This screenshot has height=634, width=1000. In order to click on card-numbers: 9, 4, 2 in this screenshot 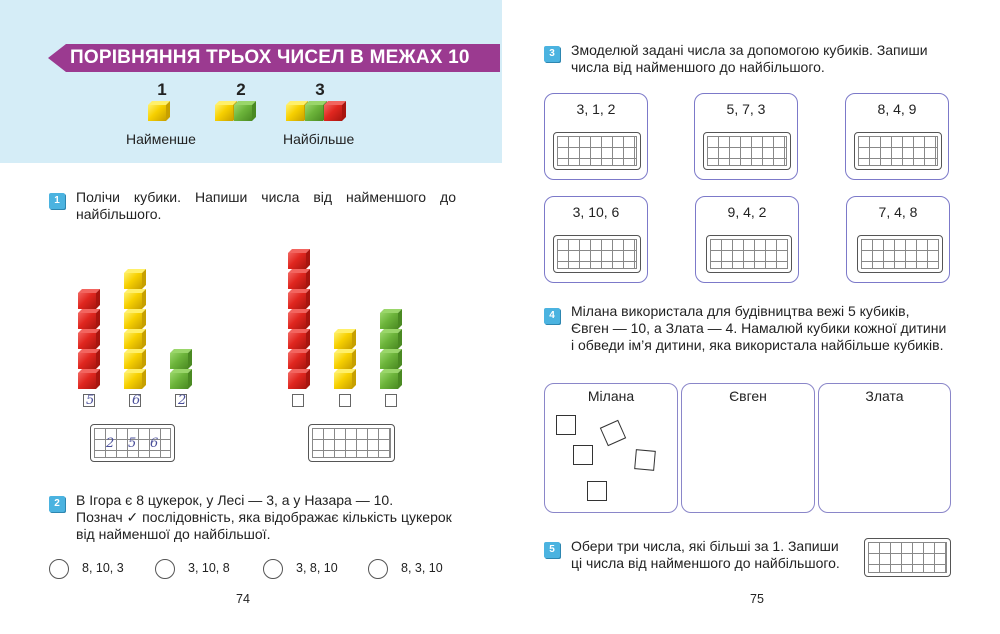, I will do `click(747, 212)`.